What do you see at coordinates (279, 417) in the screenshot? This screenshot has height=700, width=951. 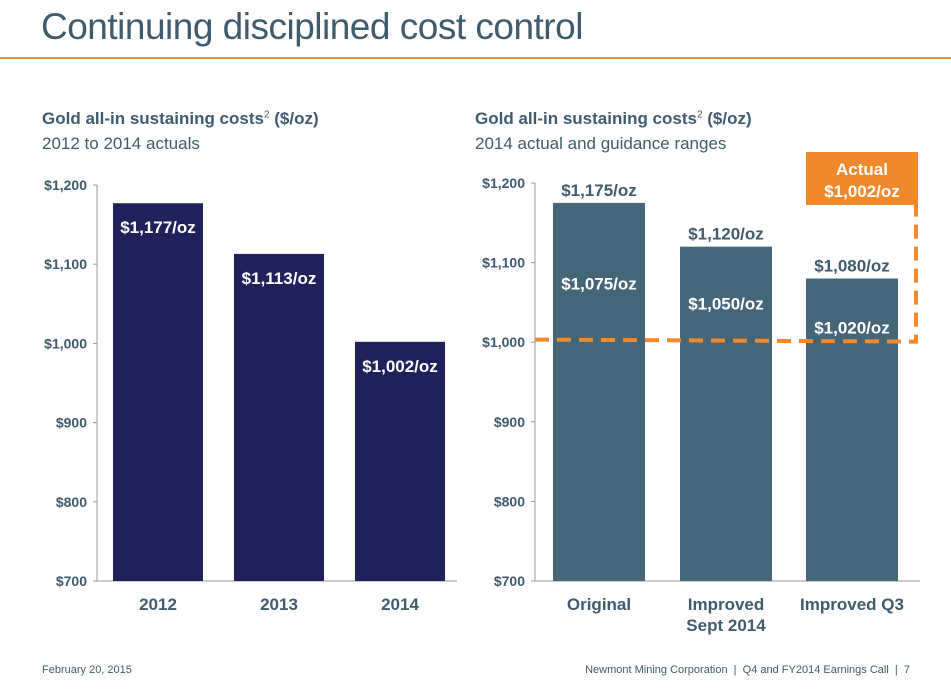 I see `left-bar-2013` at bounding box center [279, 417].